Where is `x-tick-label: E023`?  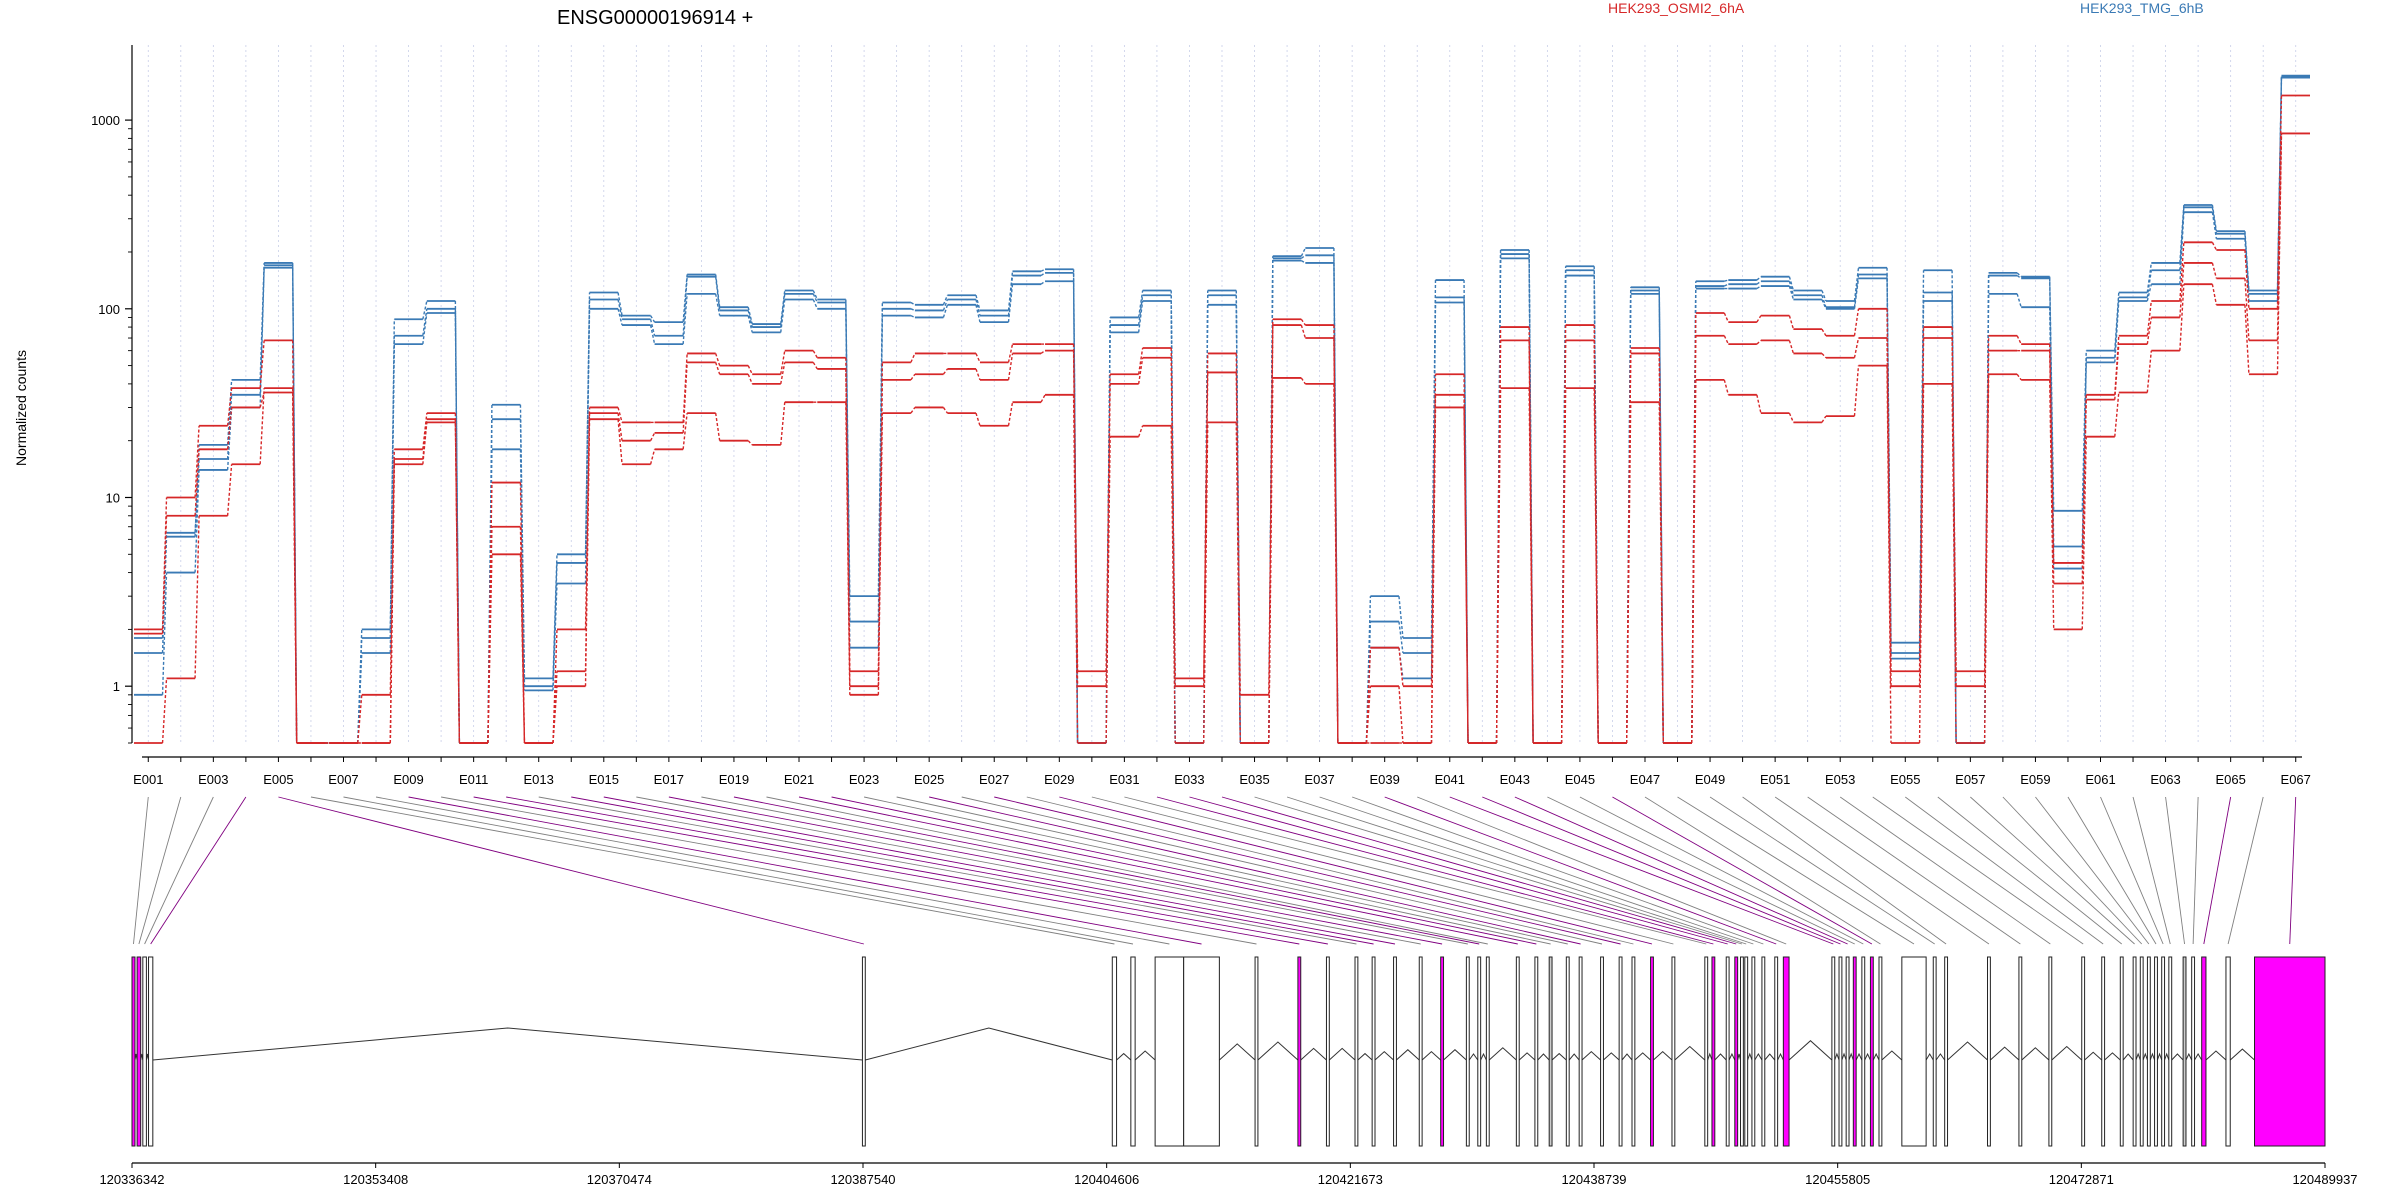 x-tick-label: E023 is located at coordinates (864, 779).